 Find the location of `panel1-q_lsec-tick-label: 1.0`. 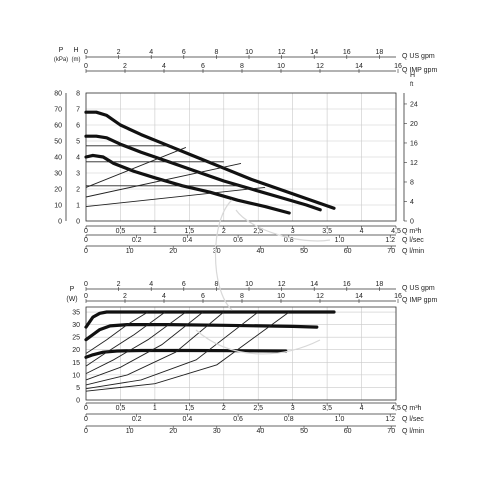

panel1-q_lsec-tick-label: 1.0 is located at coordinates (340, 240).